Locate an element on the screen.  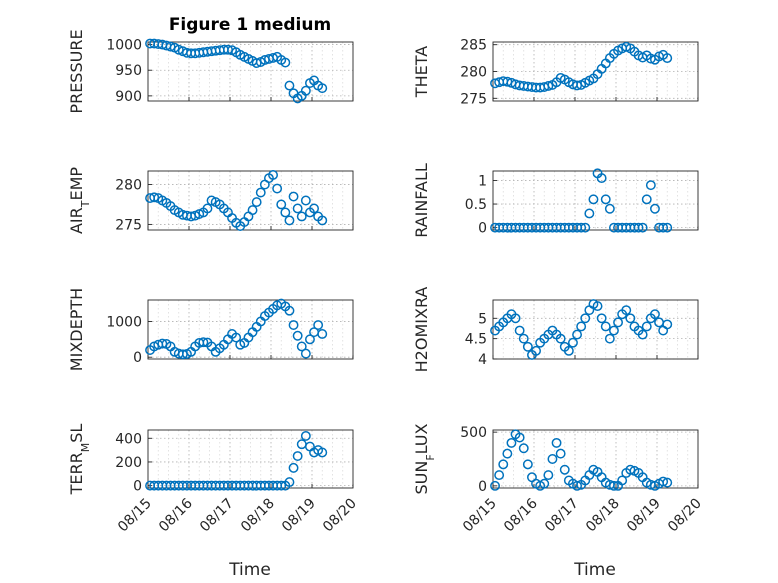
y-tick-label: 400 is located at coordinates (128, 439).